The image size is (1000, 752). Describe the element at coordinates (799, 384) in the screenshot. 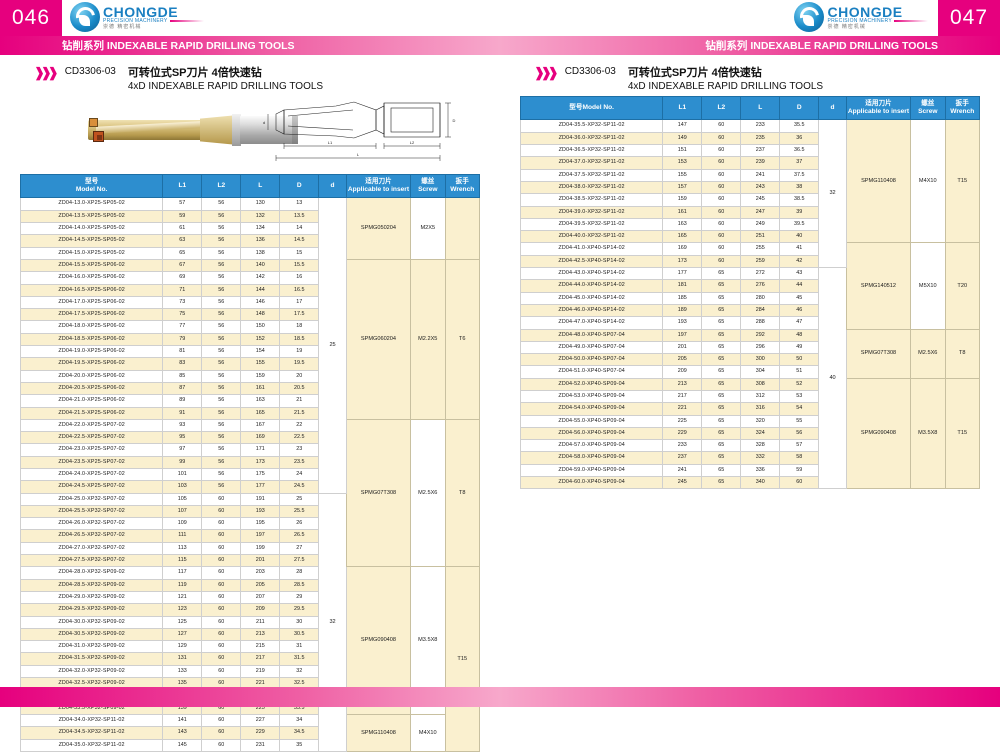

I see `cell-d-big: 52` at that location.